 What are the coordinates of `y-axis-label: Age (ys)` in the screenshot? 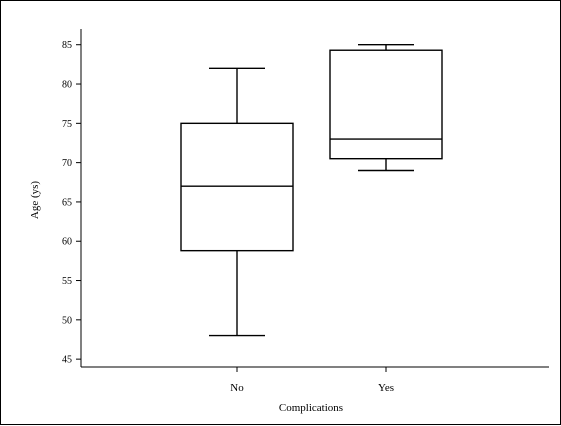 It's located at (35, 200).